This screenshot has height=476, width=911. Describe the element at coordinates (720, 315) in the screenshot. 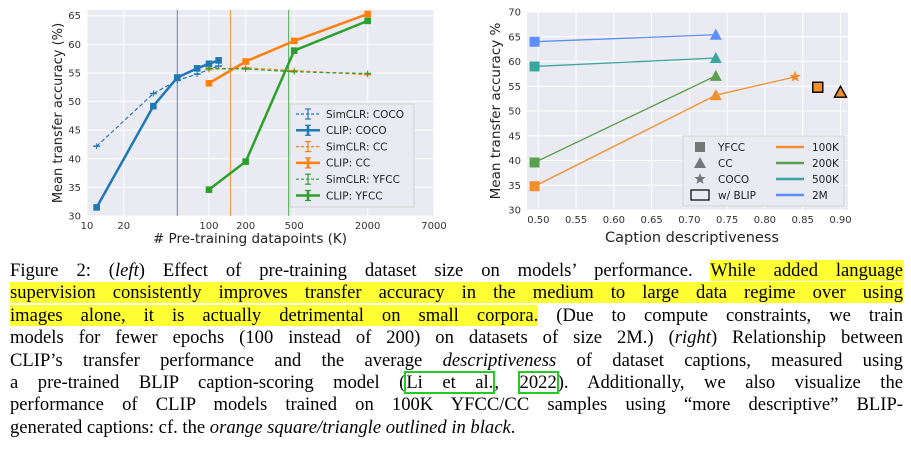

I see `caption-text: (Due to compute constraints, we train` at that location.